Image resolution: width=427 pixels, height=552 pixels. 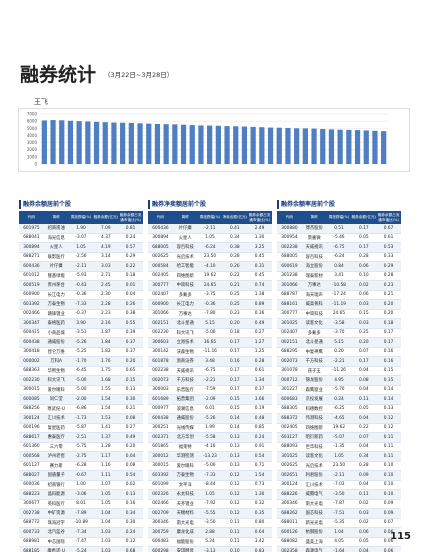 What do you see at coordinates (388, 304) in the screenshot?
I see `table-cell: 0.20` at bounding box center [388, 304].